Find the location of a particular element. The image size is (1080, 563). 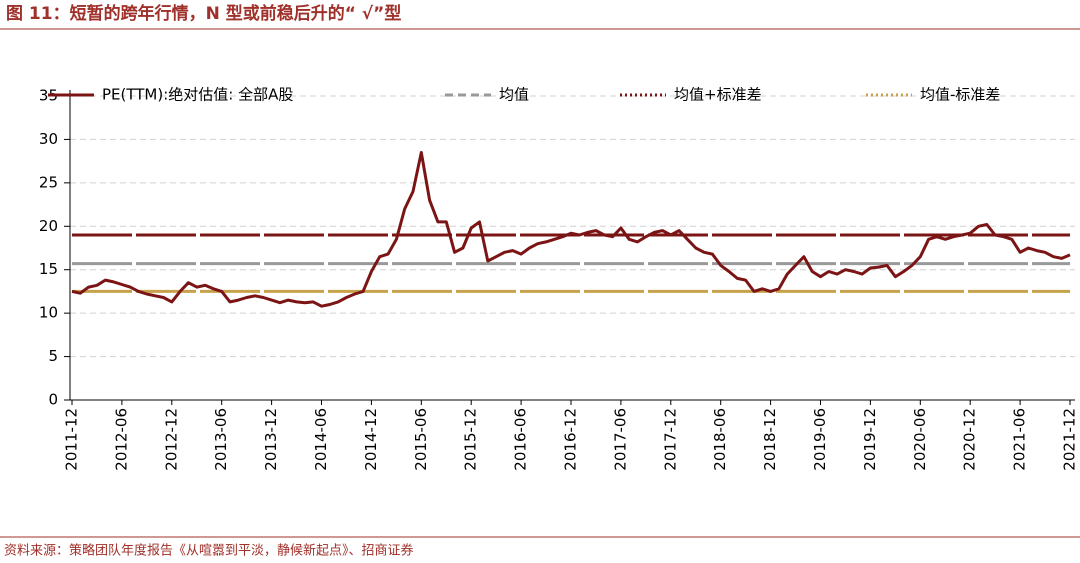

x-tick-label: 2018-06 is located at coordinates (720, 439).